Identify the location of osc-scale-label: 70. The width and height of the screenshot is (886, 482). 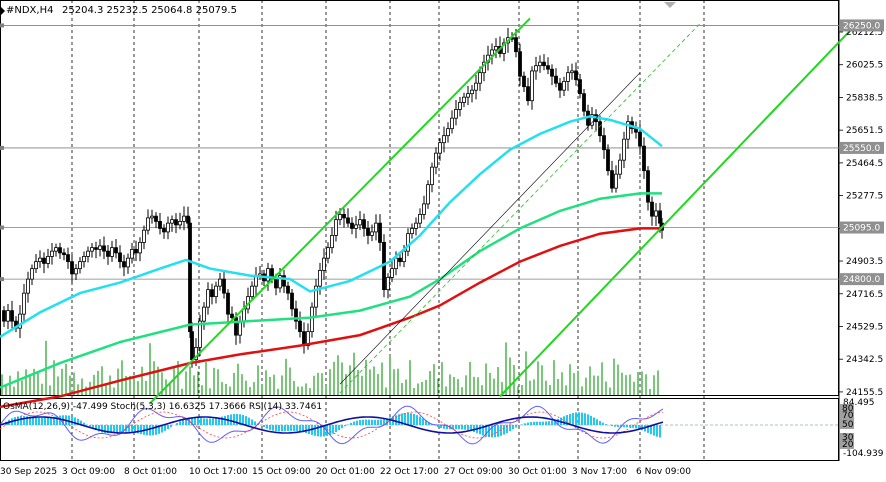
(848, 416).